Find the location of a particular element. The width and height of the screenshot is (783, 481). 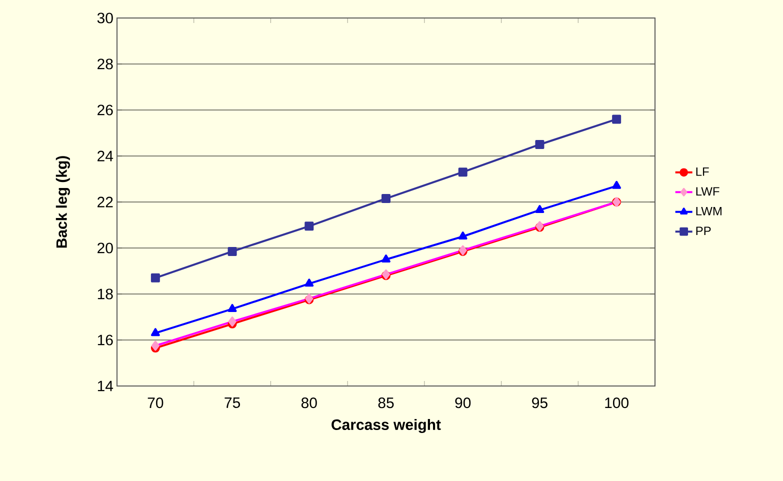

x-axis-title: Carcass weight is located at coordinates (386, 426).